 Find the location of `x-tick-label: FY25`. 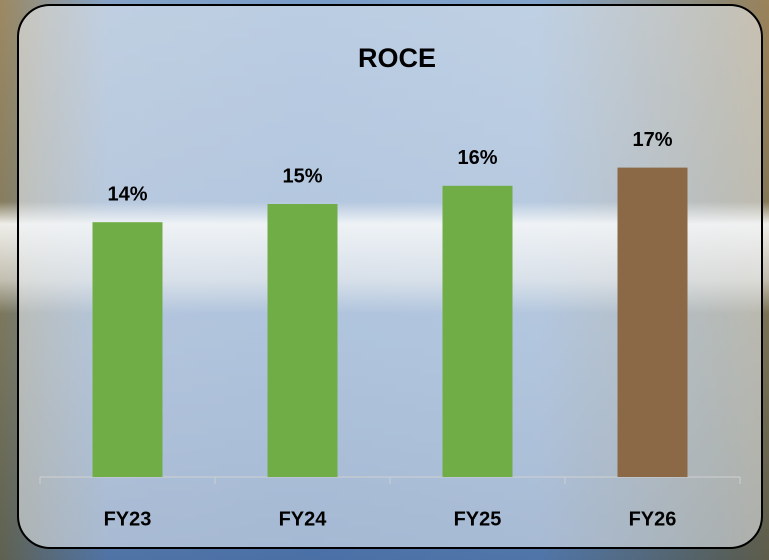

x-tick-label: FY25 is located at coordinates (478, 519).